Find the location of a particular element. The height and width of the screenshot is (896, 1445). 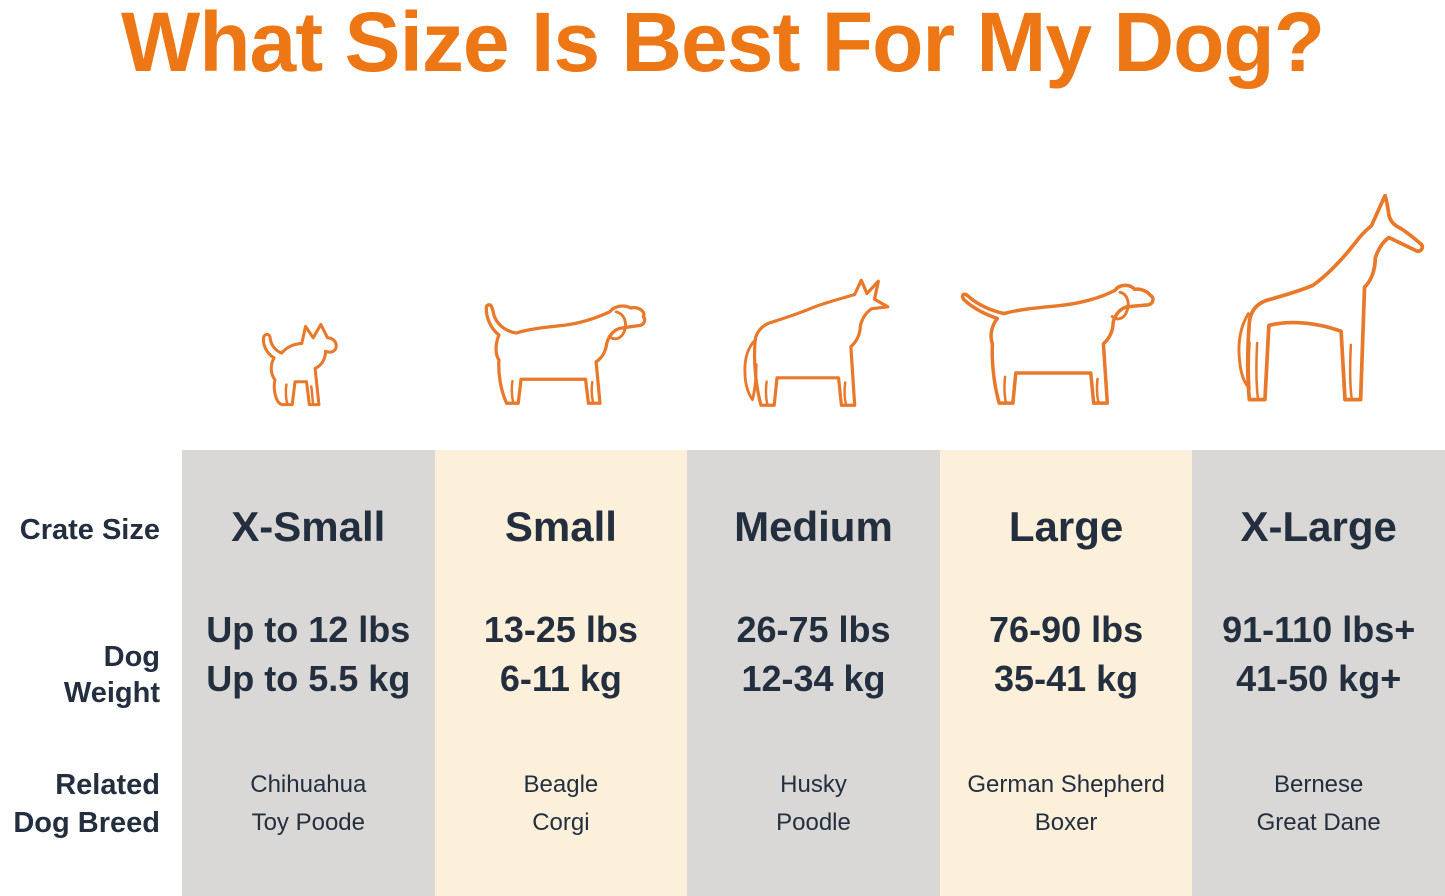

related-breeds: Beagle Corgi is located at coordinates (561, 804).